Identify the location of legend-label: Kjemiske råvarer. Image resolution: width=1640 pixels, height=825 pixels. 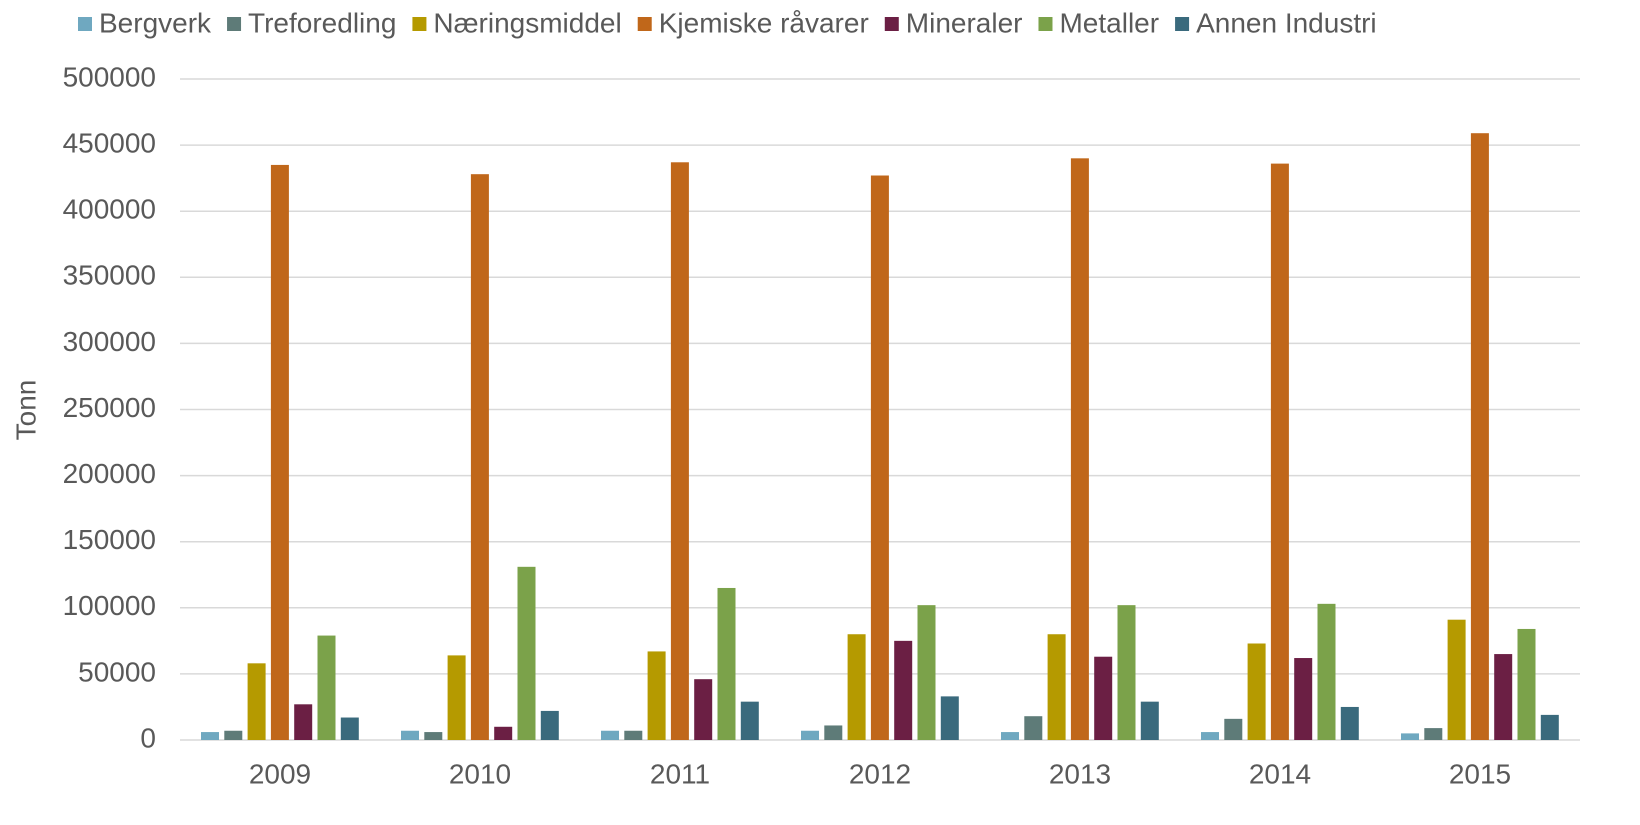
(764, 22).